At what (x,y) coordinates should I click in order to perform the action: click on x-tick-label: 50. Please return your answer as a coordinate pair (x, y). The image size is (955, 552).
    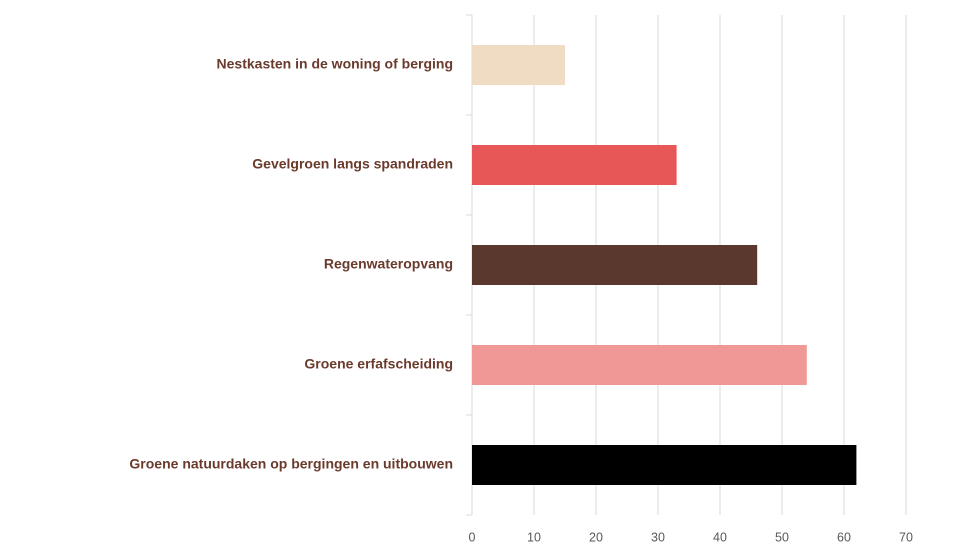
    Looking at the image, I should click on (782, 537).